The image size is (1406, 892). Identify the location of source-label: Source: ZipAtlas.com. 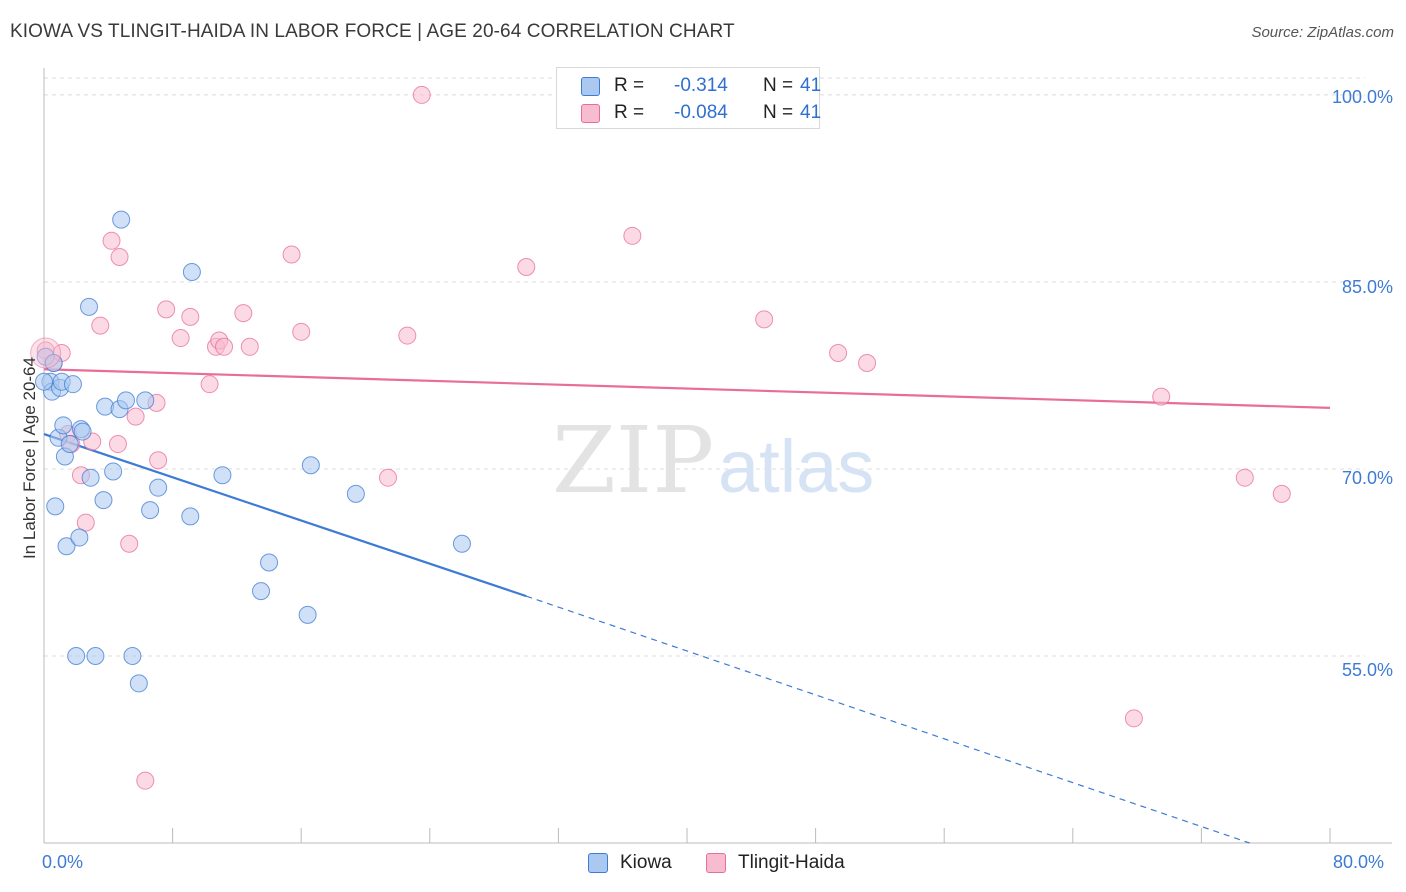
(1322, 32).